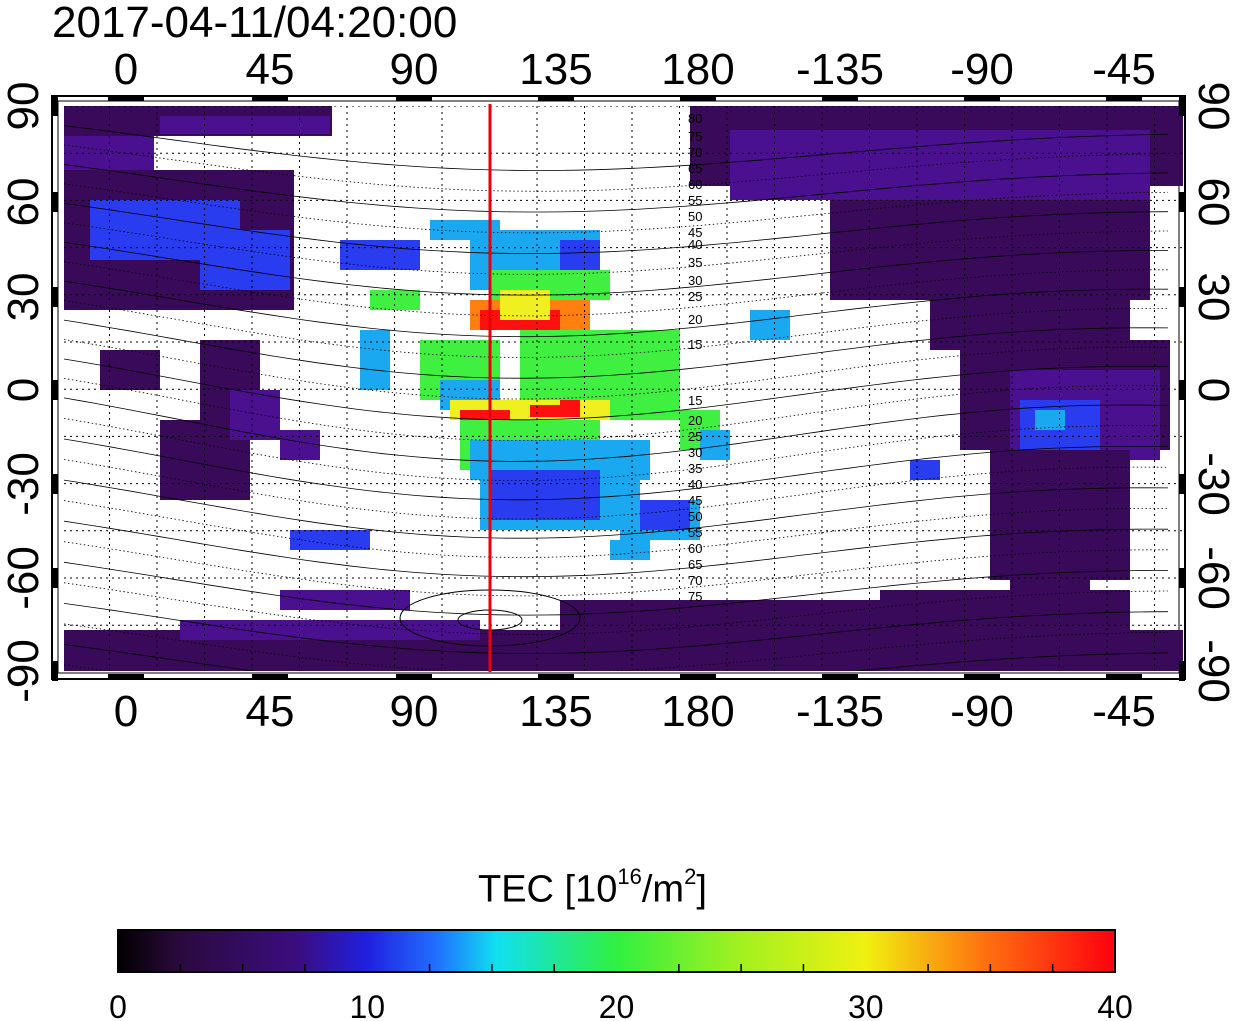 The width and height of the screenshot is (1235, 1021). Describe the element at coordinates (695, 500) in the screenshot. I see `contour-label: 45` at that location.